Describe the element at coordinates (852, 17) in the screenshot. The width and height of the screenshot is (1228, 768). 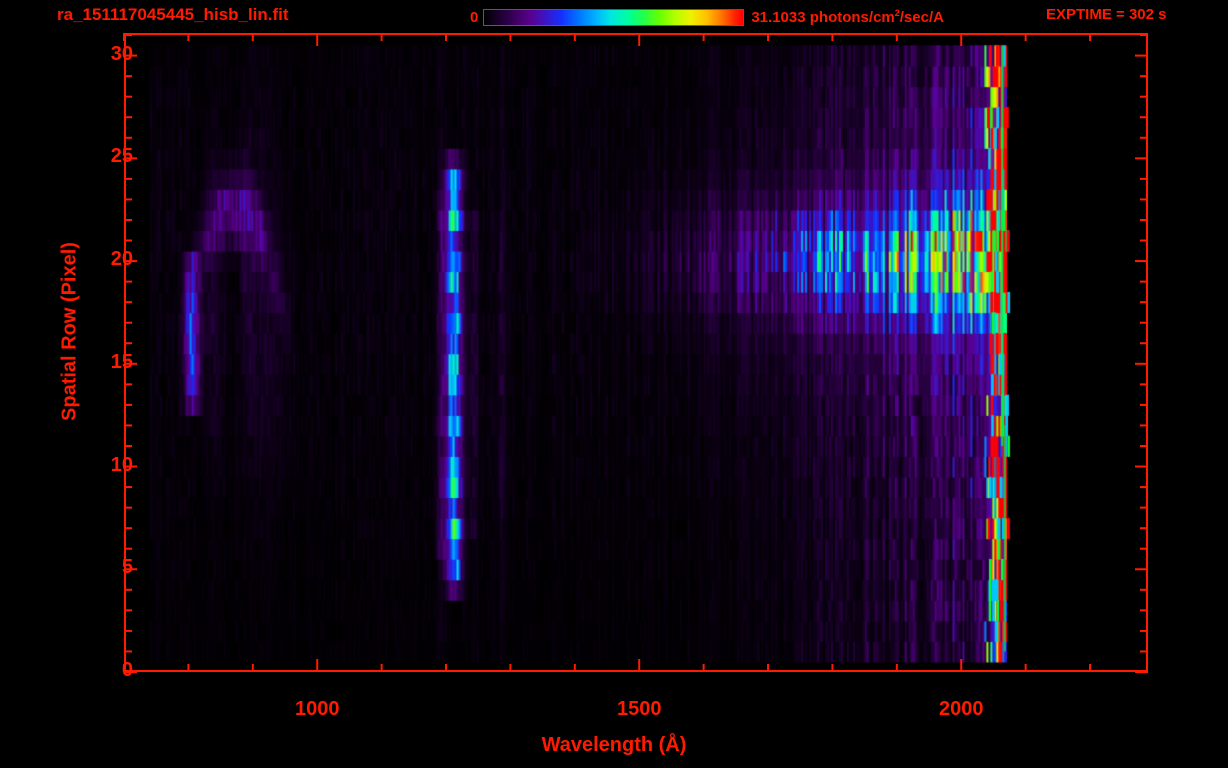
I see `colorbar-units-pre: photons/cm` at that location.